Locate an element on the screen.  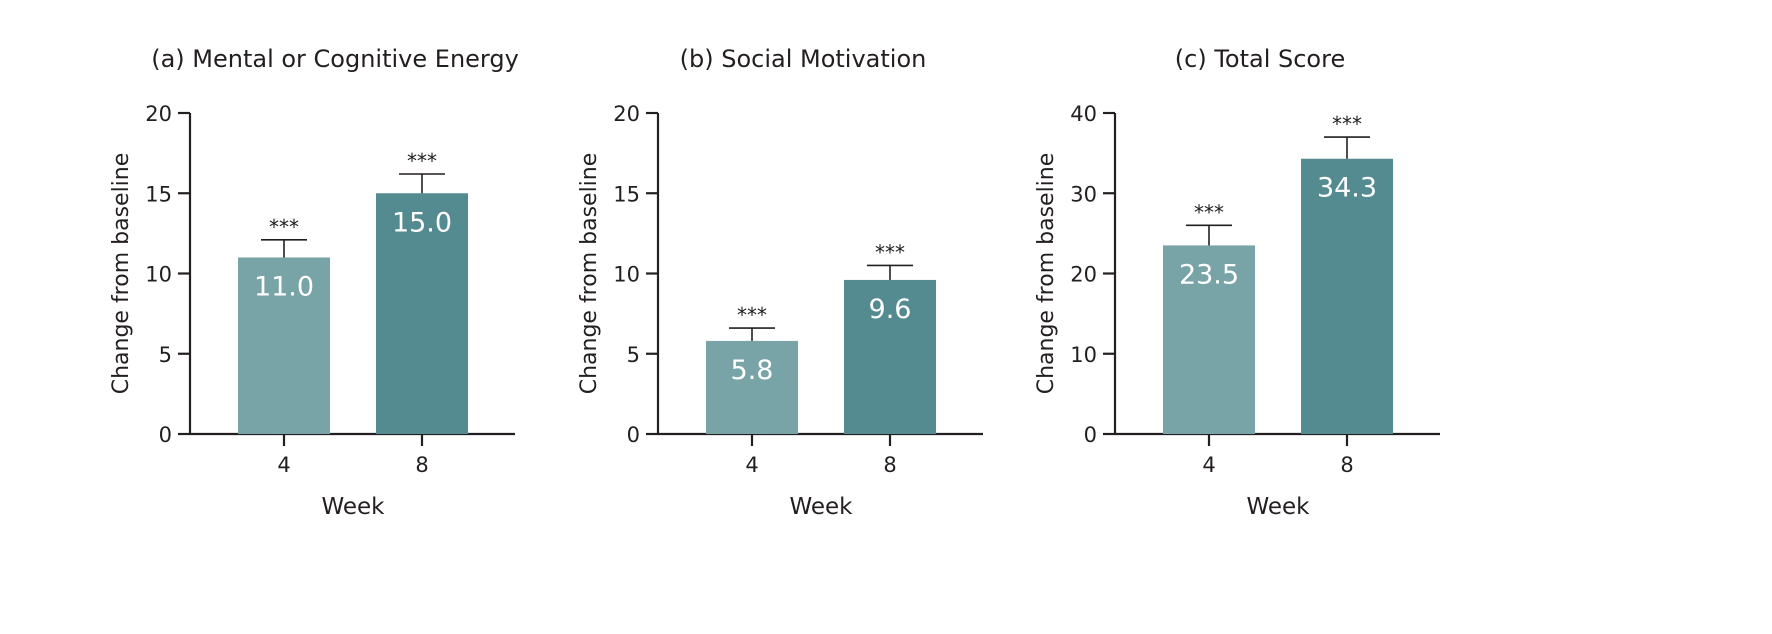
bar-value-label: 23.5 is located at coordinates (1209, 274).